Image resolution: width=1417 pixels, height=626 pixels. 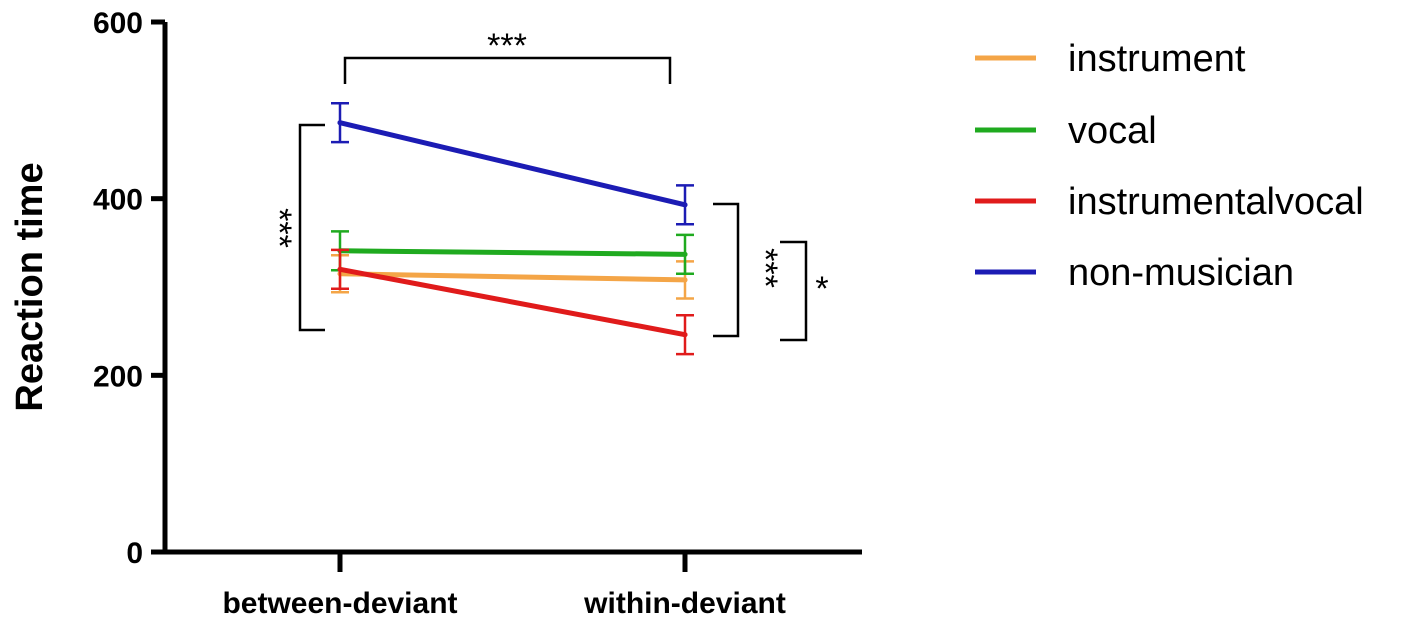 What do you see at coordinates (1181, 273) in the screenshot?
I see `legend-label: non-musician` at bounding box center [1181, 273].